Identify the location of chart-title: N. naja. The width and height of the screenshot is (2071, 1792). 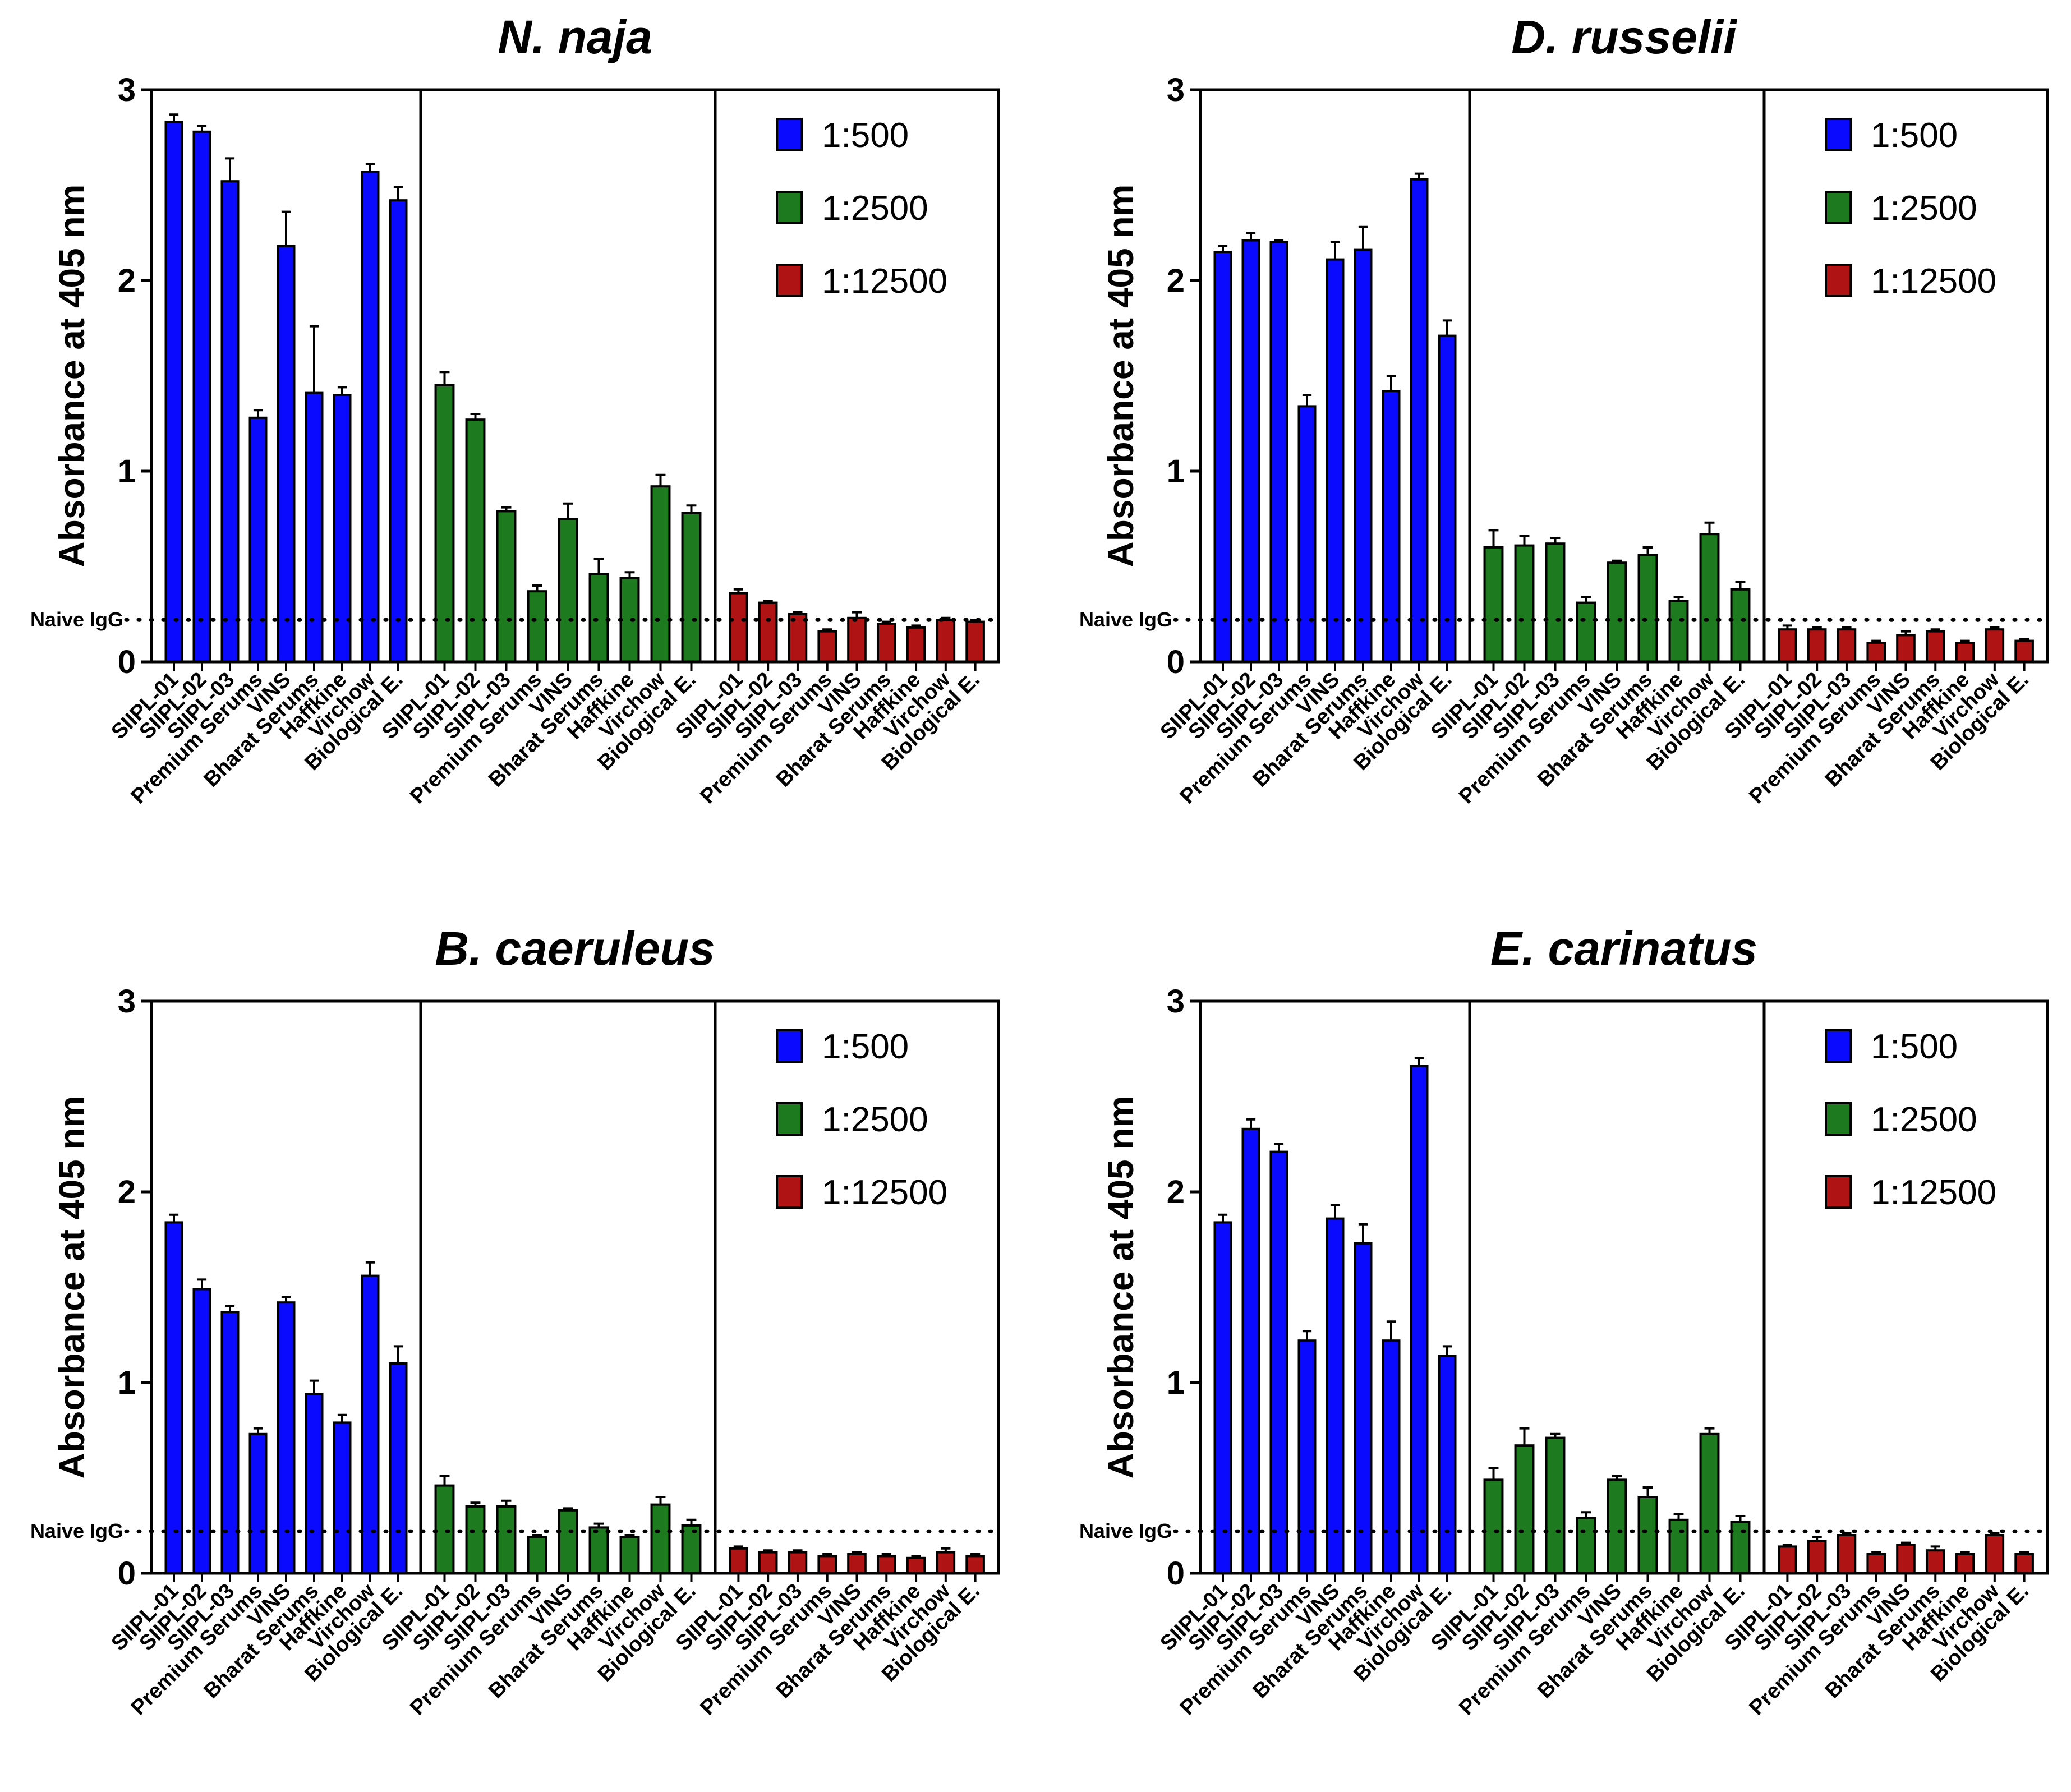
(575, 37).